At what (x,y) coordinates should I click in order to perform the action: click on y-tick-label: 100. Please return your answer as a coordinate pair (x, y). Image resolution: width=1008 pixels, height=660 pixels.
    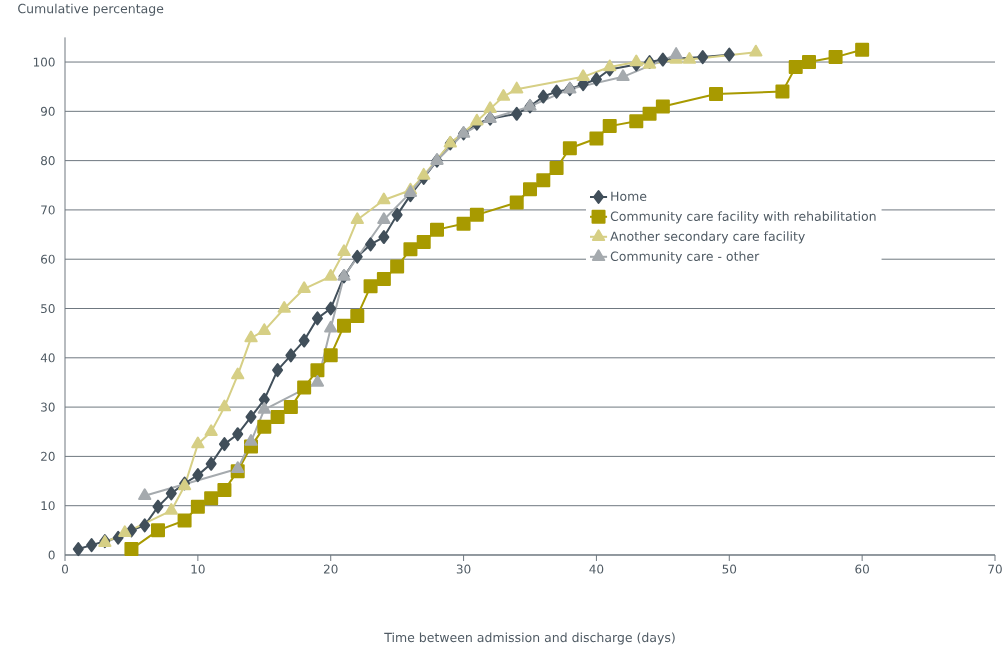
    Looking at the image, I should click on (44, 62).